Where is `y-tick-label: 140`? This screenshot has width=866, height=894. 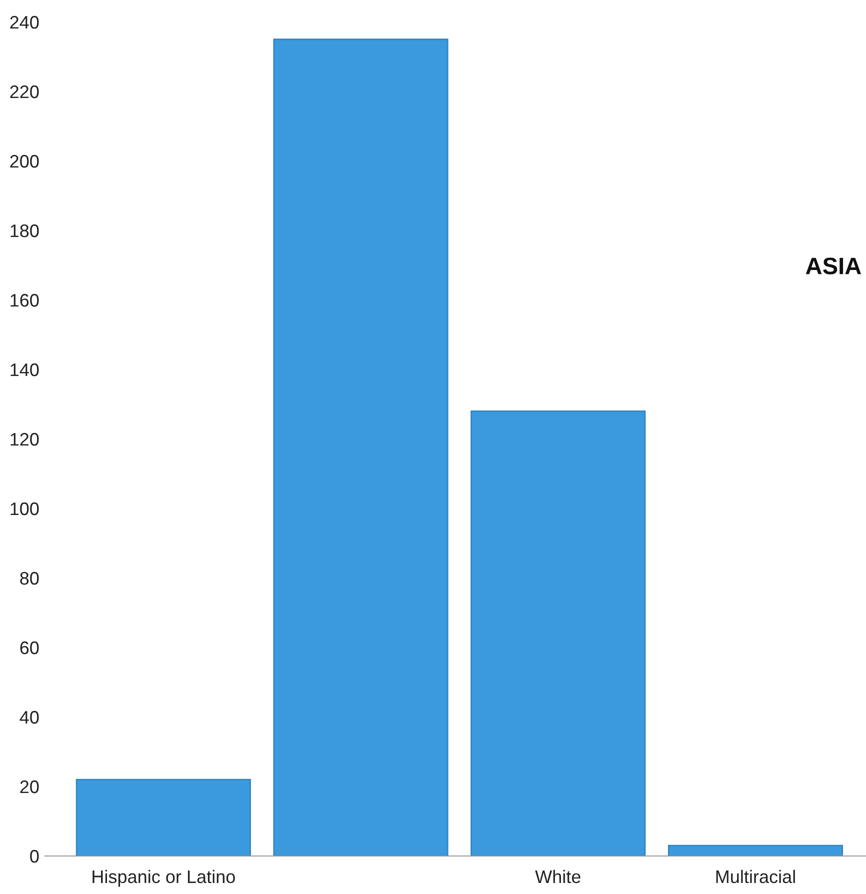 y-tick-label: 140 is located at coordinates (24, 369).